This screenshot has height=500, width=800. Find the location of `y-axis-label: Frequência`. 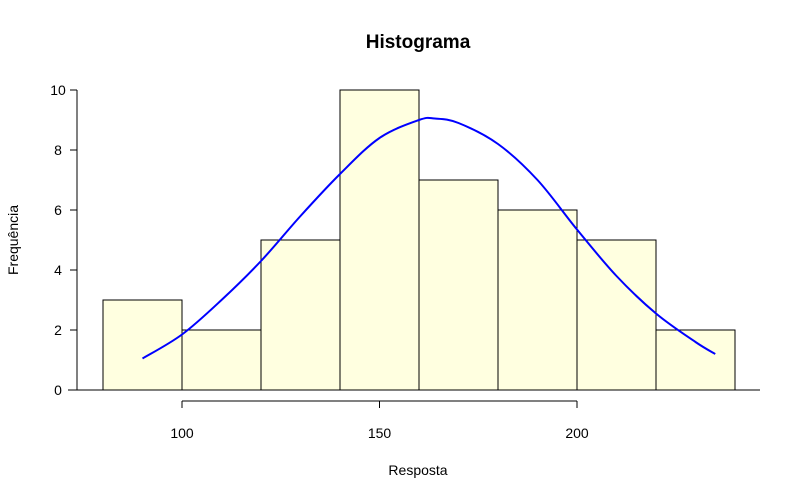

y-axis-label: Frequência is located at coordinates (13, 240).